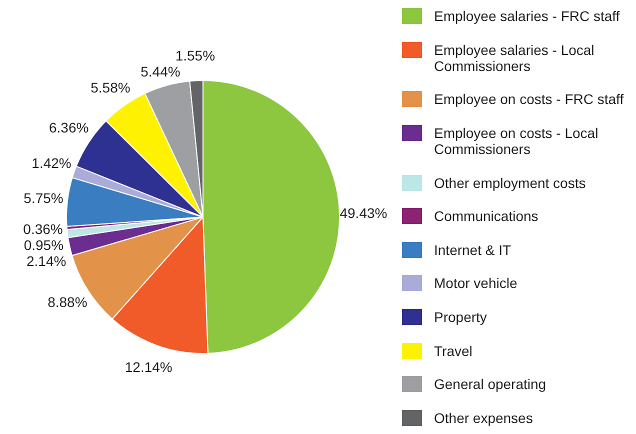  Describe the element at coordinates (453, 350) in the screenshot. I see `legend-label: Travel` at that location.